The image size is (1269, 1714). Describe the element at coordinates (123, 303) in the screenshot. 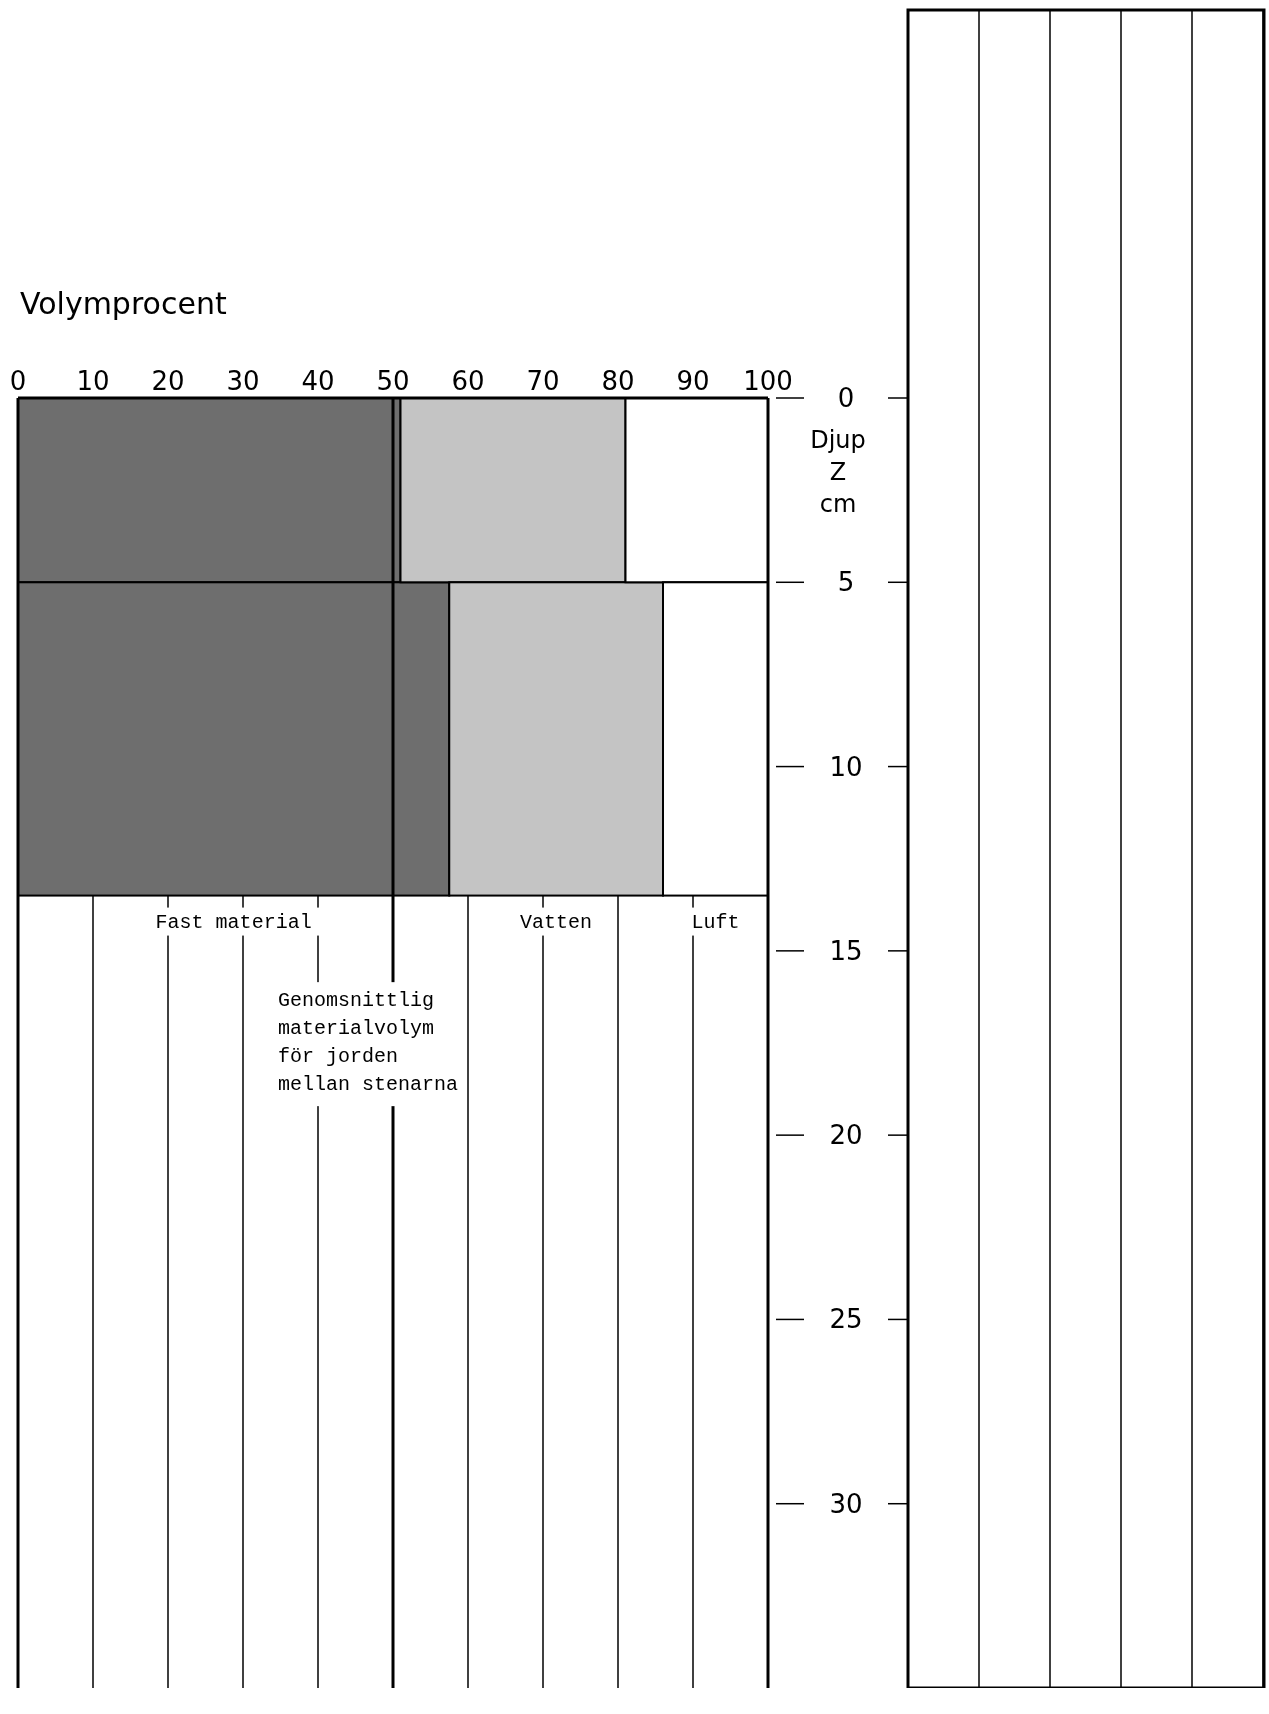

I see `x-axis-title: Volymprocent` at that location.